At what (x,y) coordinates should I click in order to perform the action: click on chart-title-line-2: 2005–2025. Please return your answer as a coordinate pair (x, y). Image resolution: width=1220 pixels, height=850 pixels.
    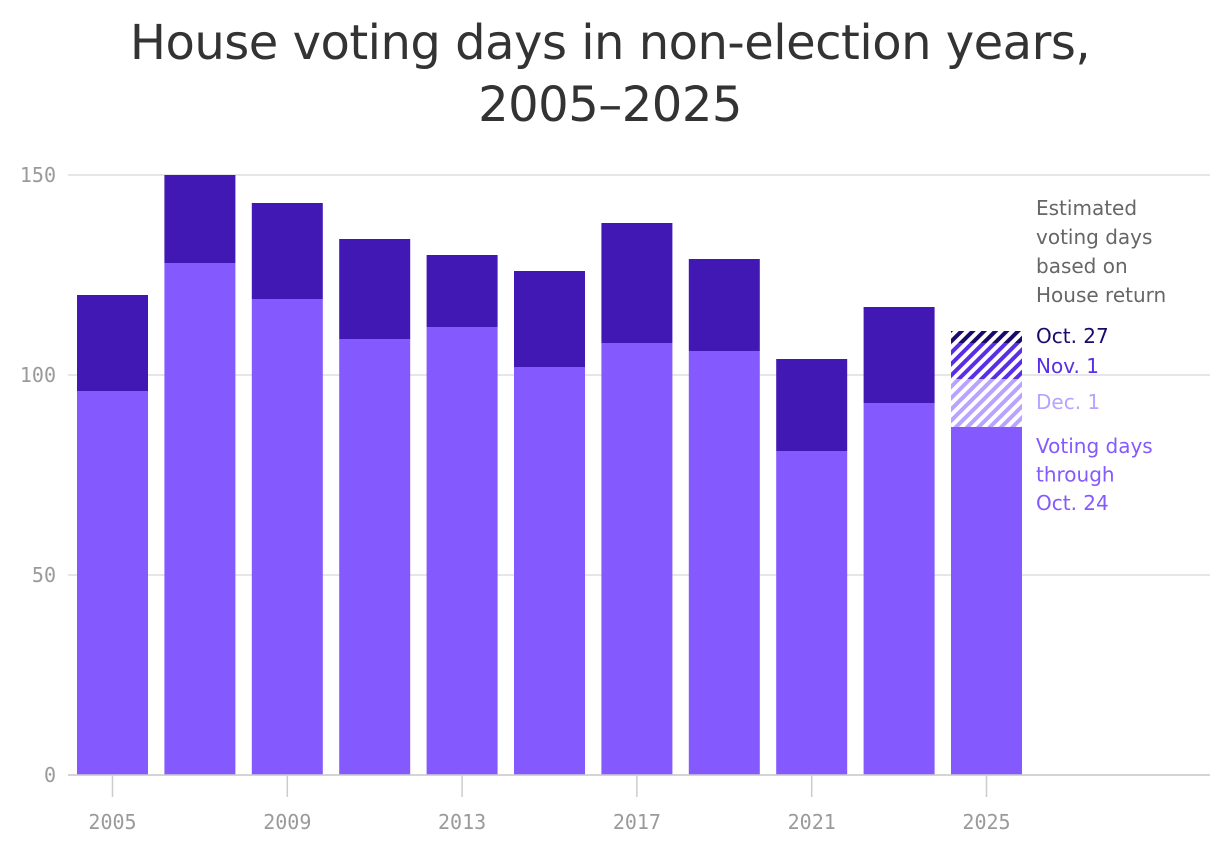
    Looking at the image, I should click on (610, 105).